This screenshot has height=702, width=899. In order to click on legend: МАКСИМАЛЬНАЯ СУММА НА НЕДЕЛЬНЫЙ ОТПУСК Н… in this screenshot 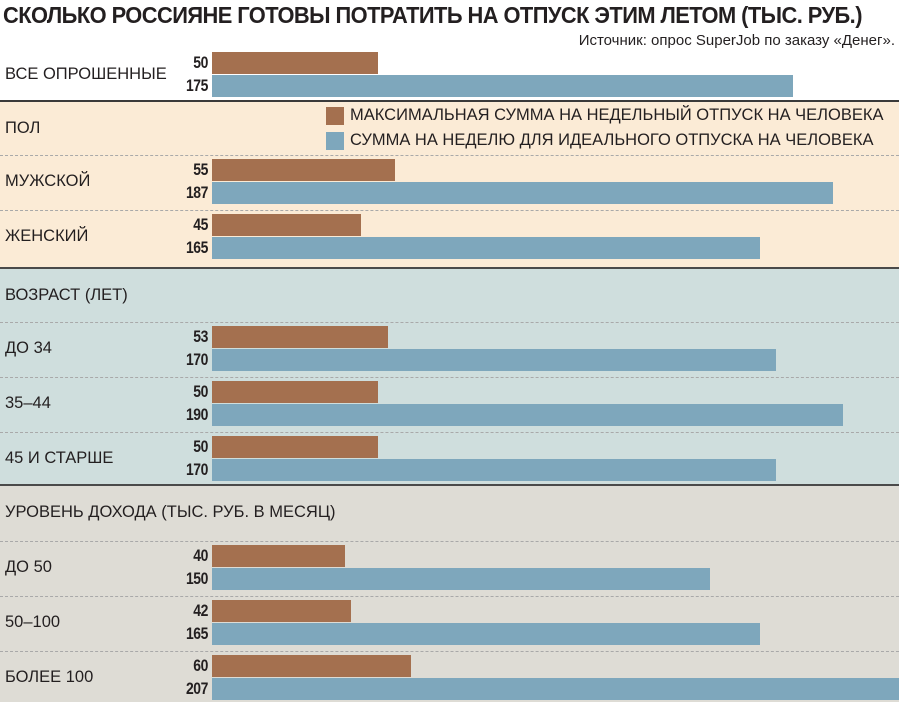, I will do `click(604, 128)`.